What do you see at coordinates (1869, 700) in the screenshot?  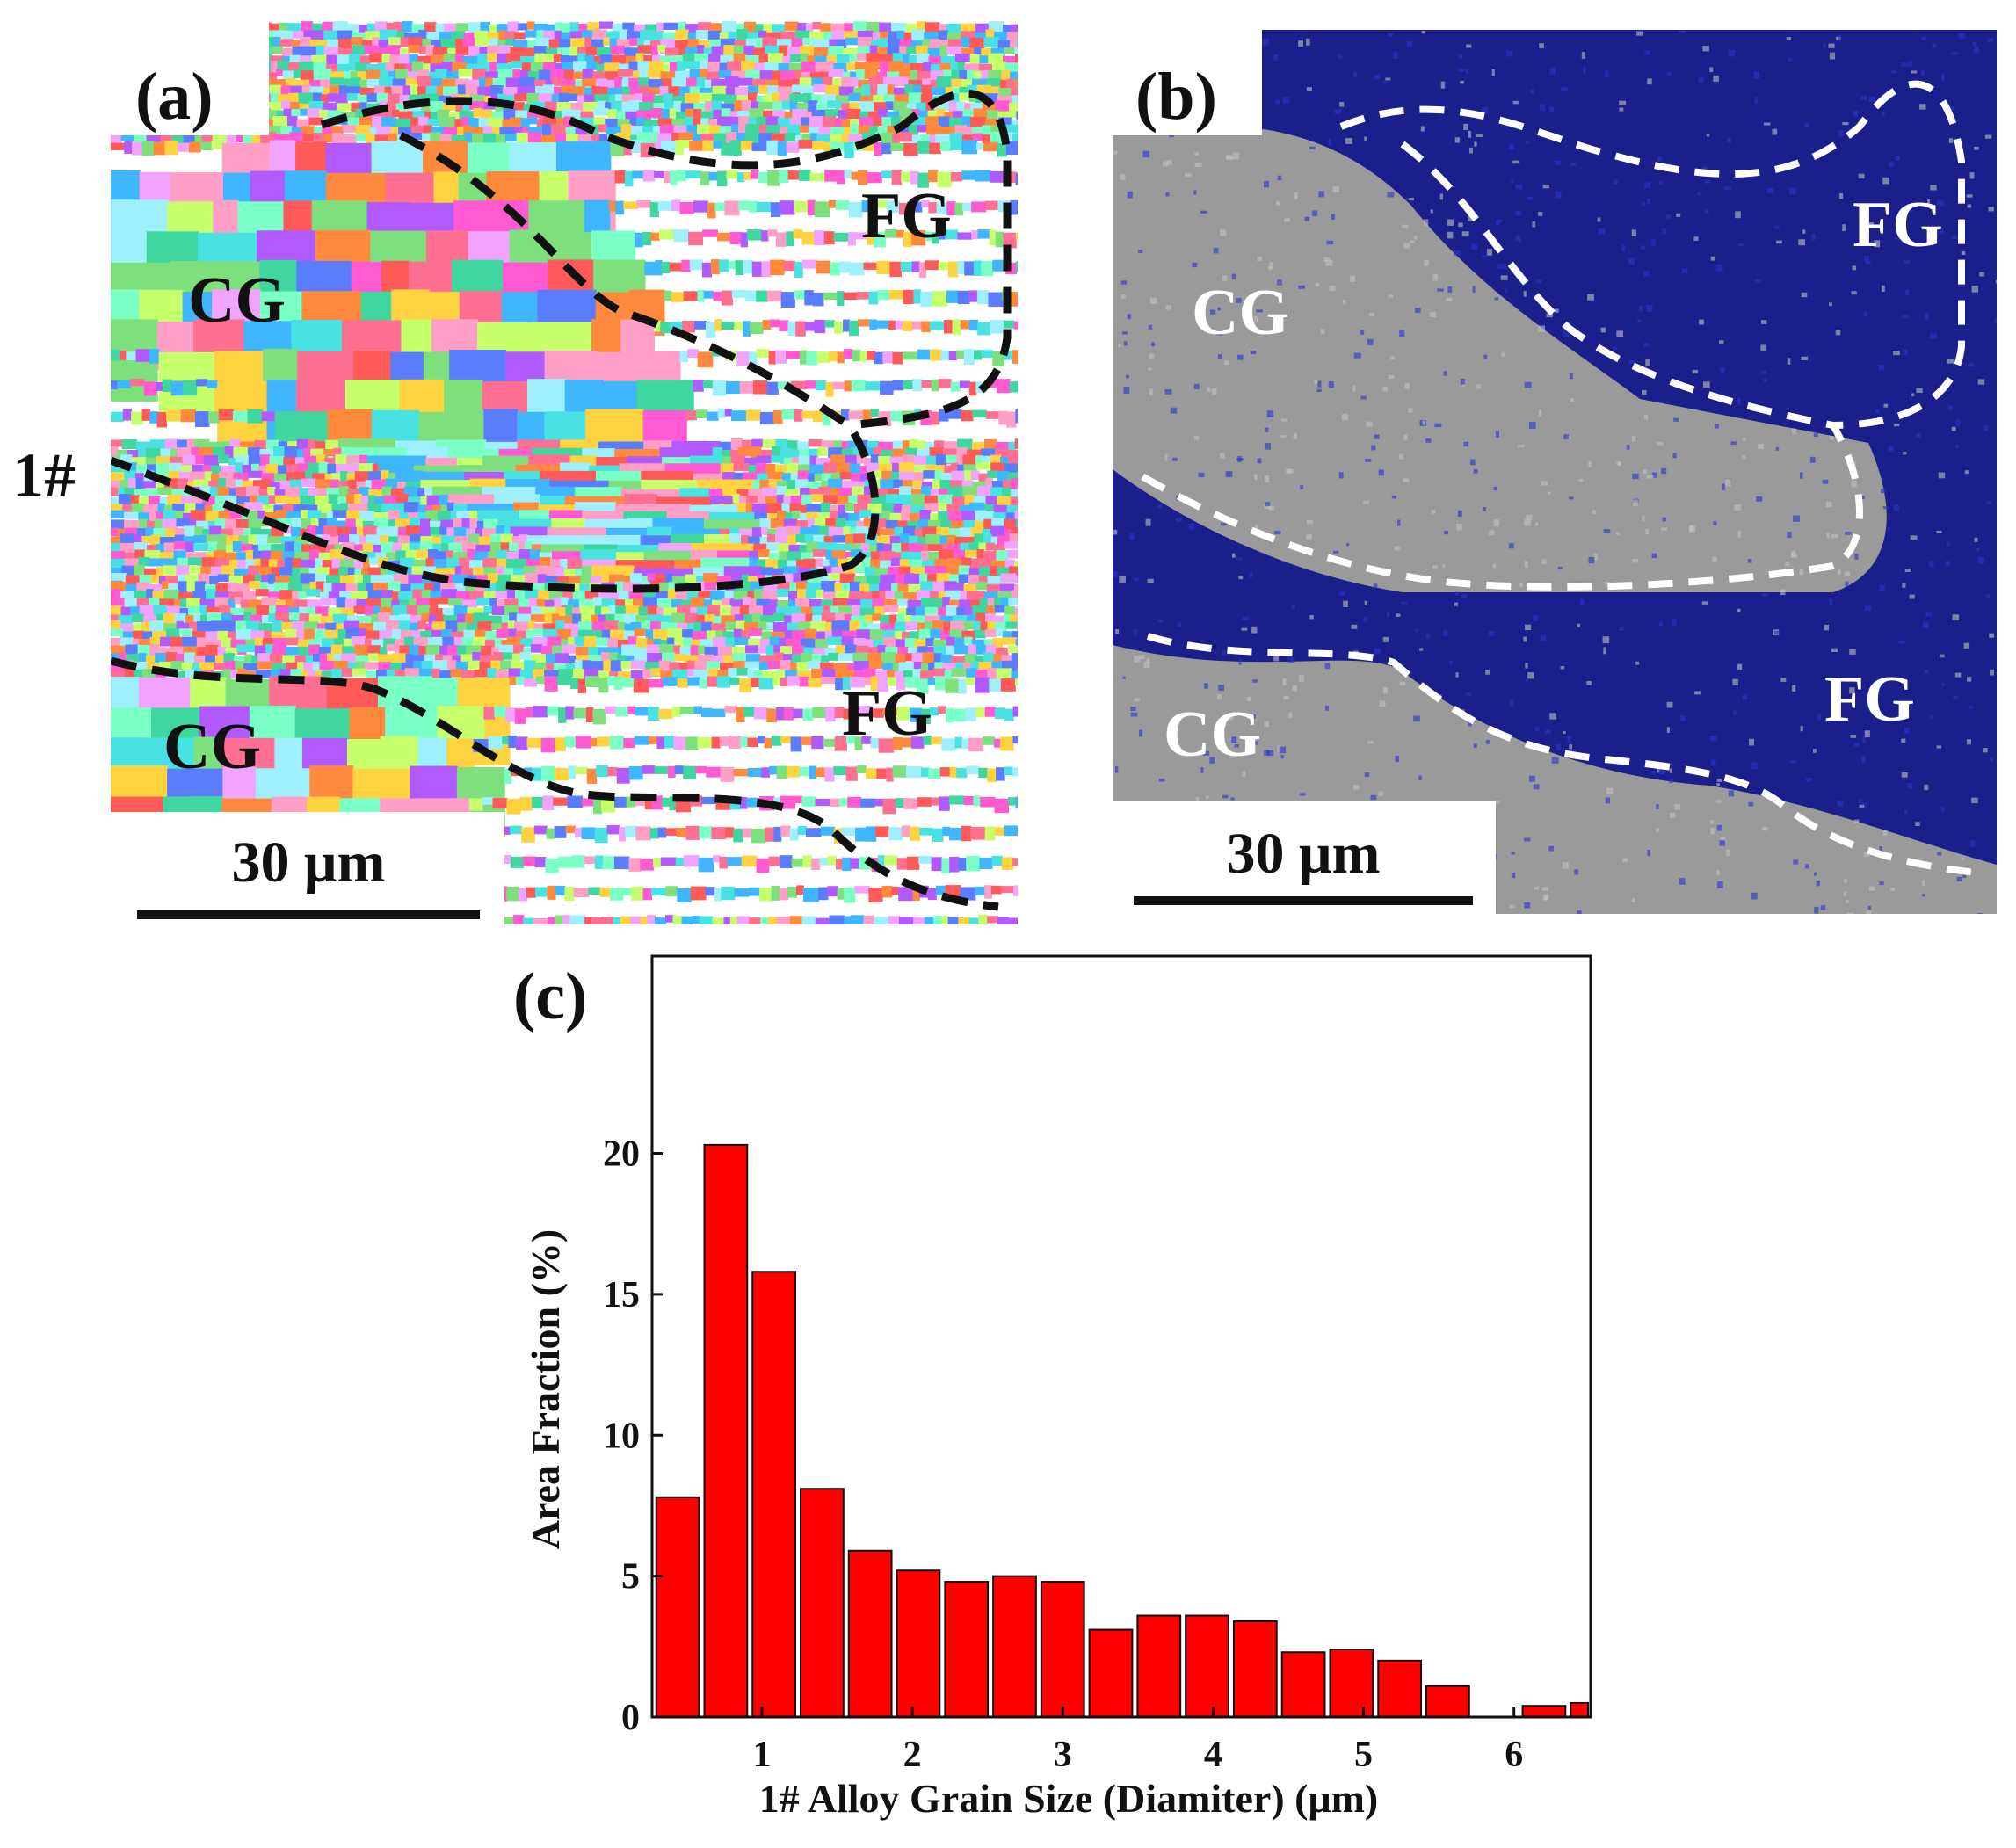 I see `panel-b-fg-bottom-label: FG` at bounding box center [1869, 700].